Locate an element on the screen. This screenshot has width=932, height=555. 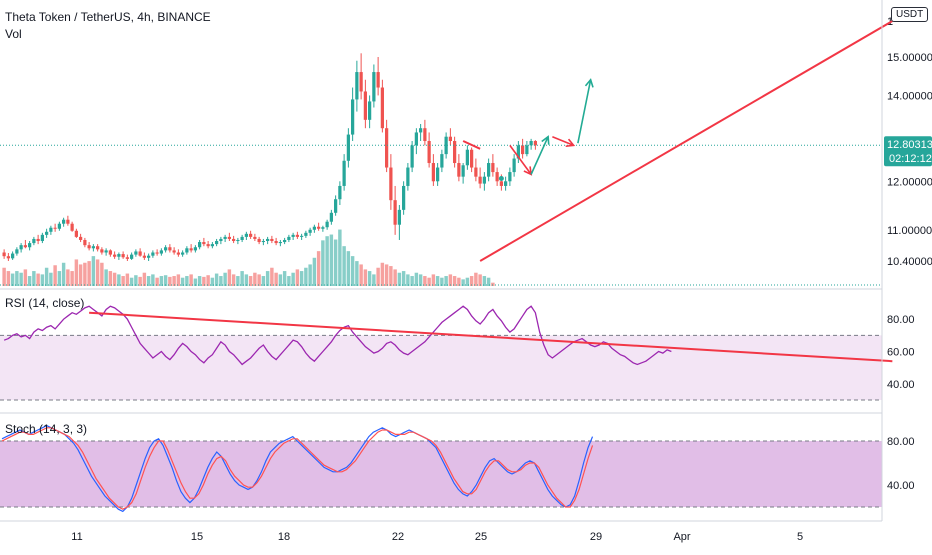
time-tick-label: 5 is located at coordinates (800, 537).